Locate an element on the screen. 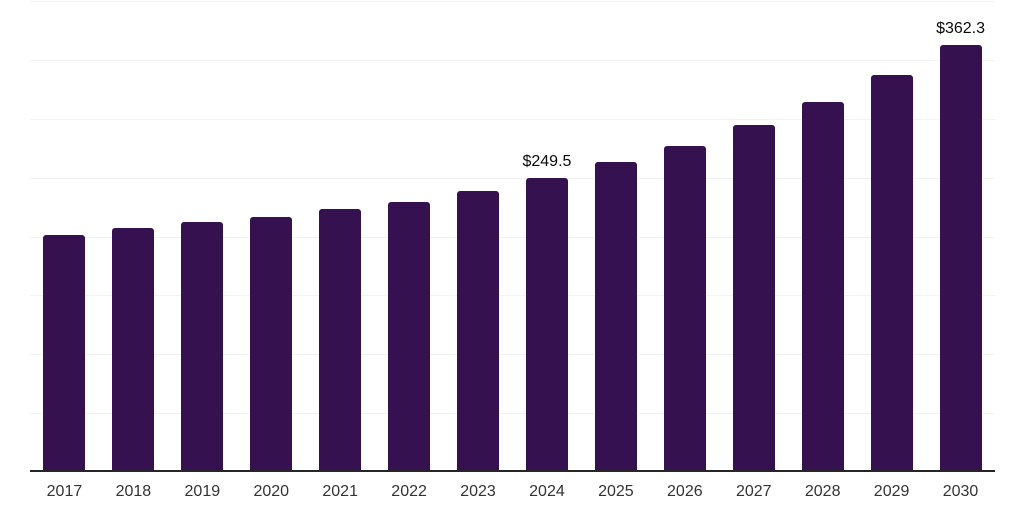  x-axis-label-2019: 2019 is located at coordinates (202, 491).